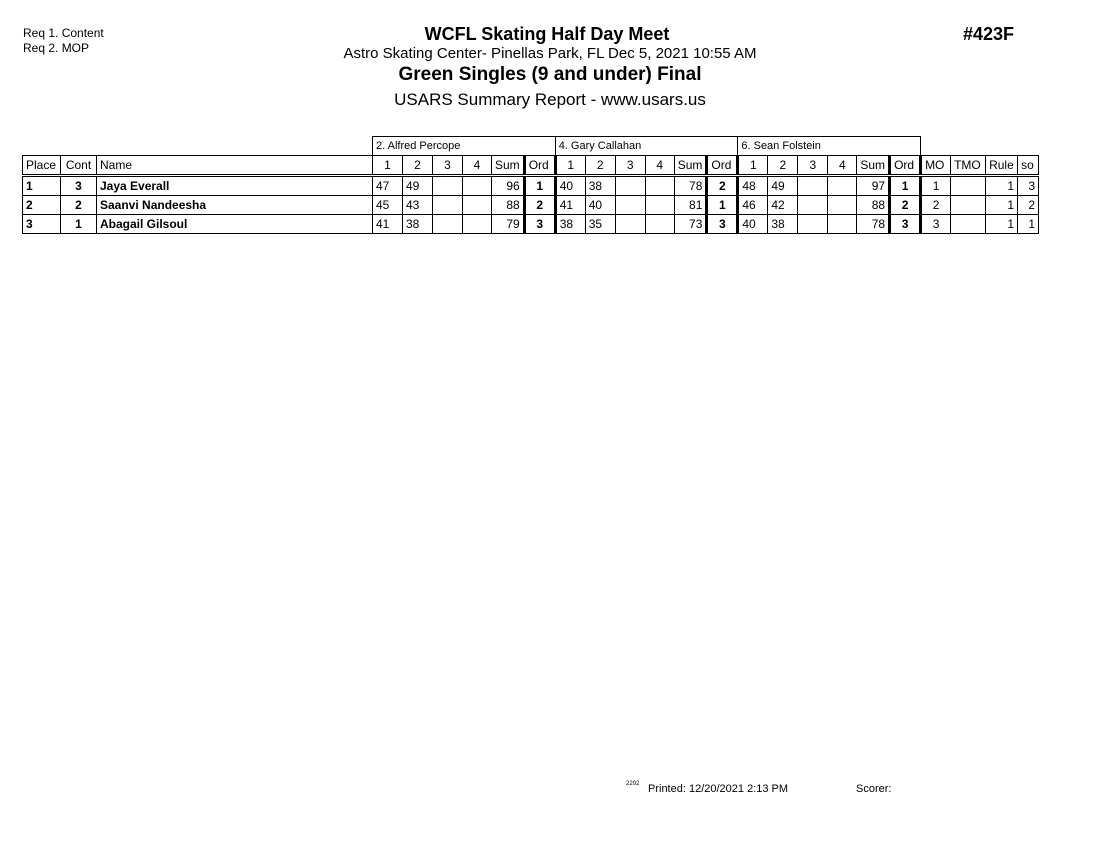 Image resolution: width=1100 pixels, height=850 pixels. I want to click on col-place: Place, so click(41, 166).